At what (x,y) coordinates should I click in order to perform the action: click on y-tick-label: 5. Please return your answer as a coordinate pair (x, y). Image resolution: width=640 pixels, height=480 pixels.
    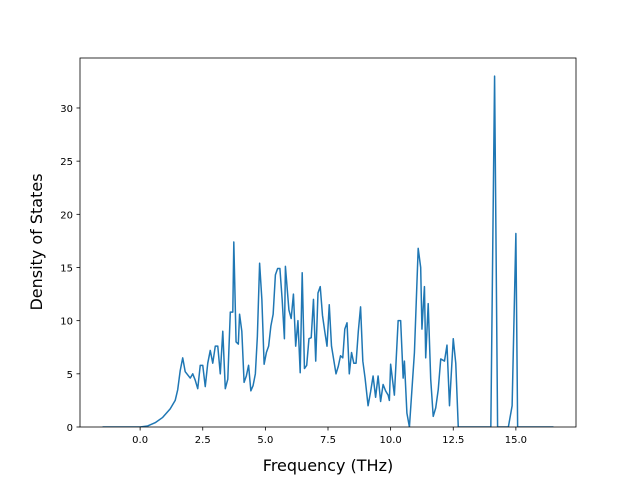
    Looking at the image, I should click on (70, 375).